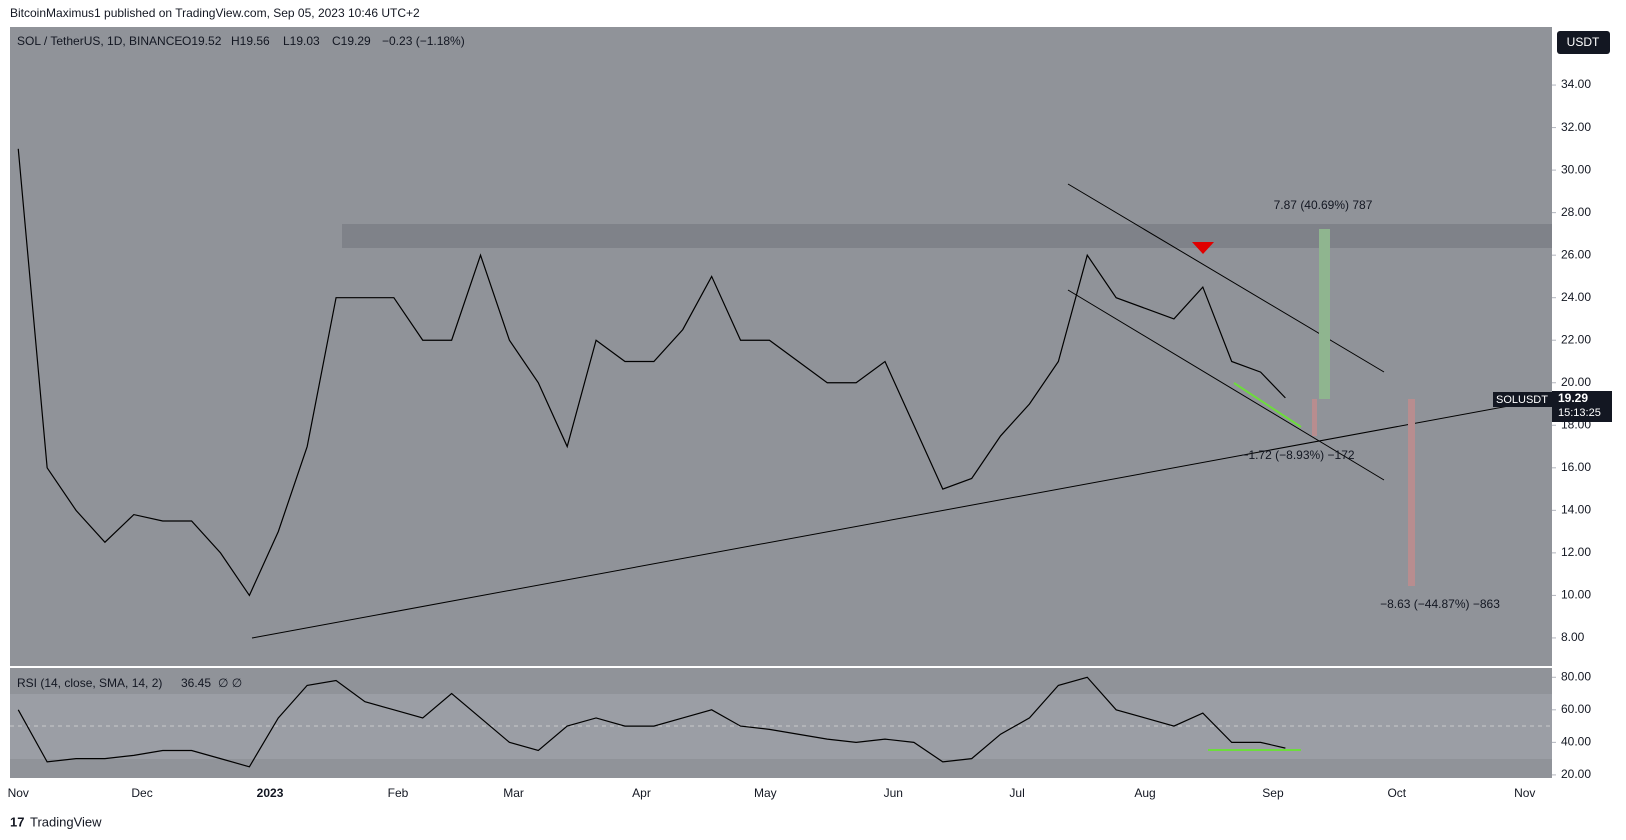 The image size is (1626, 840). I want to click on y-tick-label: 16.00, so click(1576, 467).